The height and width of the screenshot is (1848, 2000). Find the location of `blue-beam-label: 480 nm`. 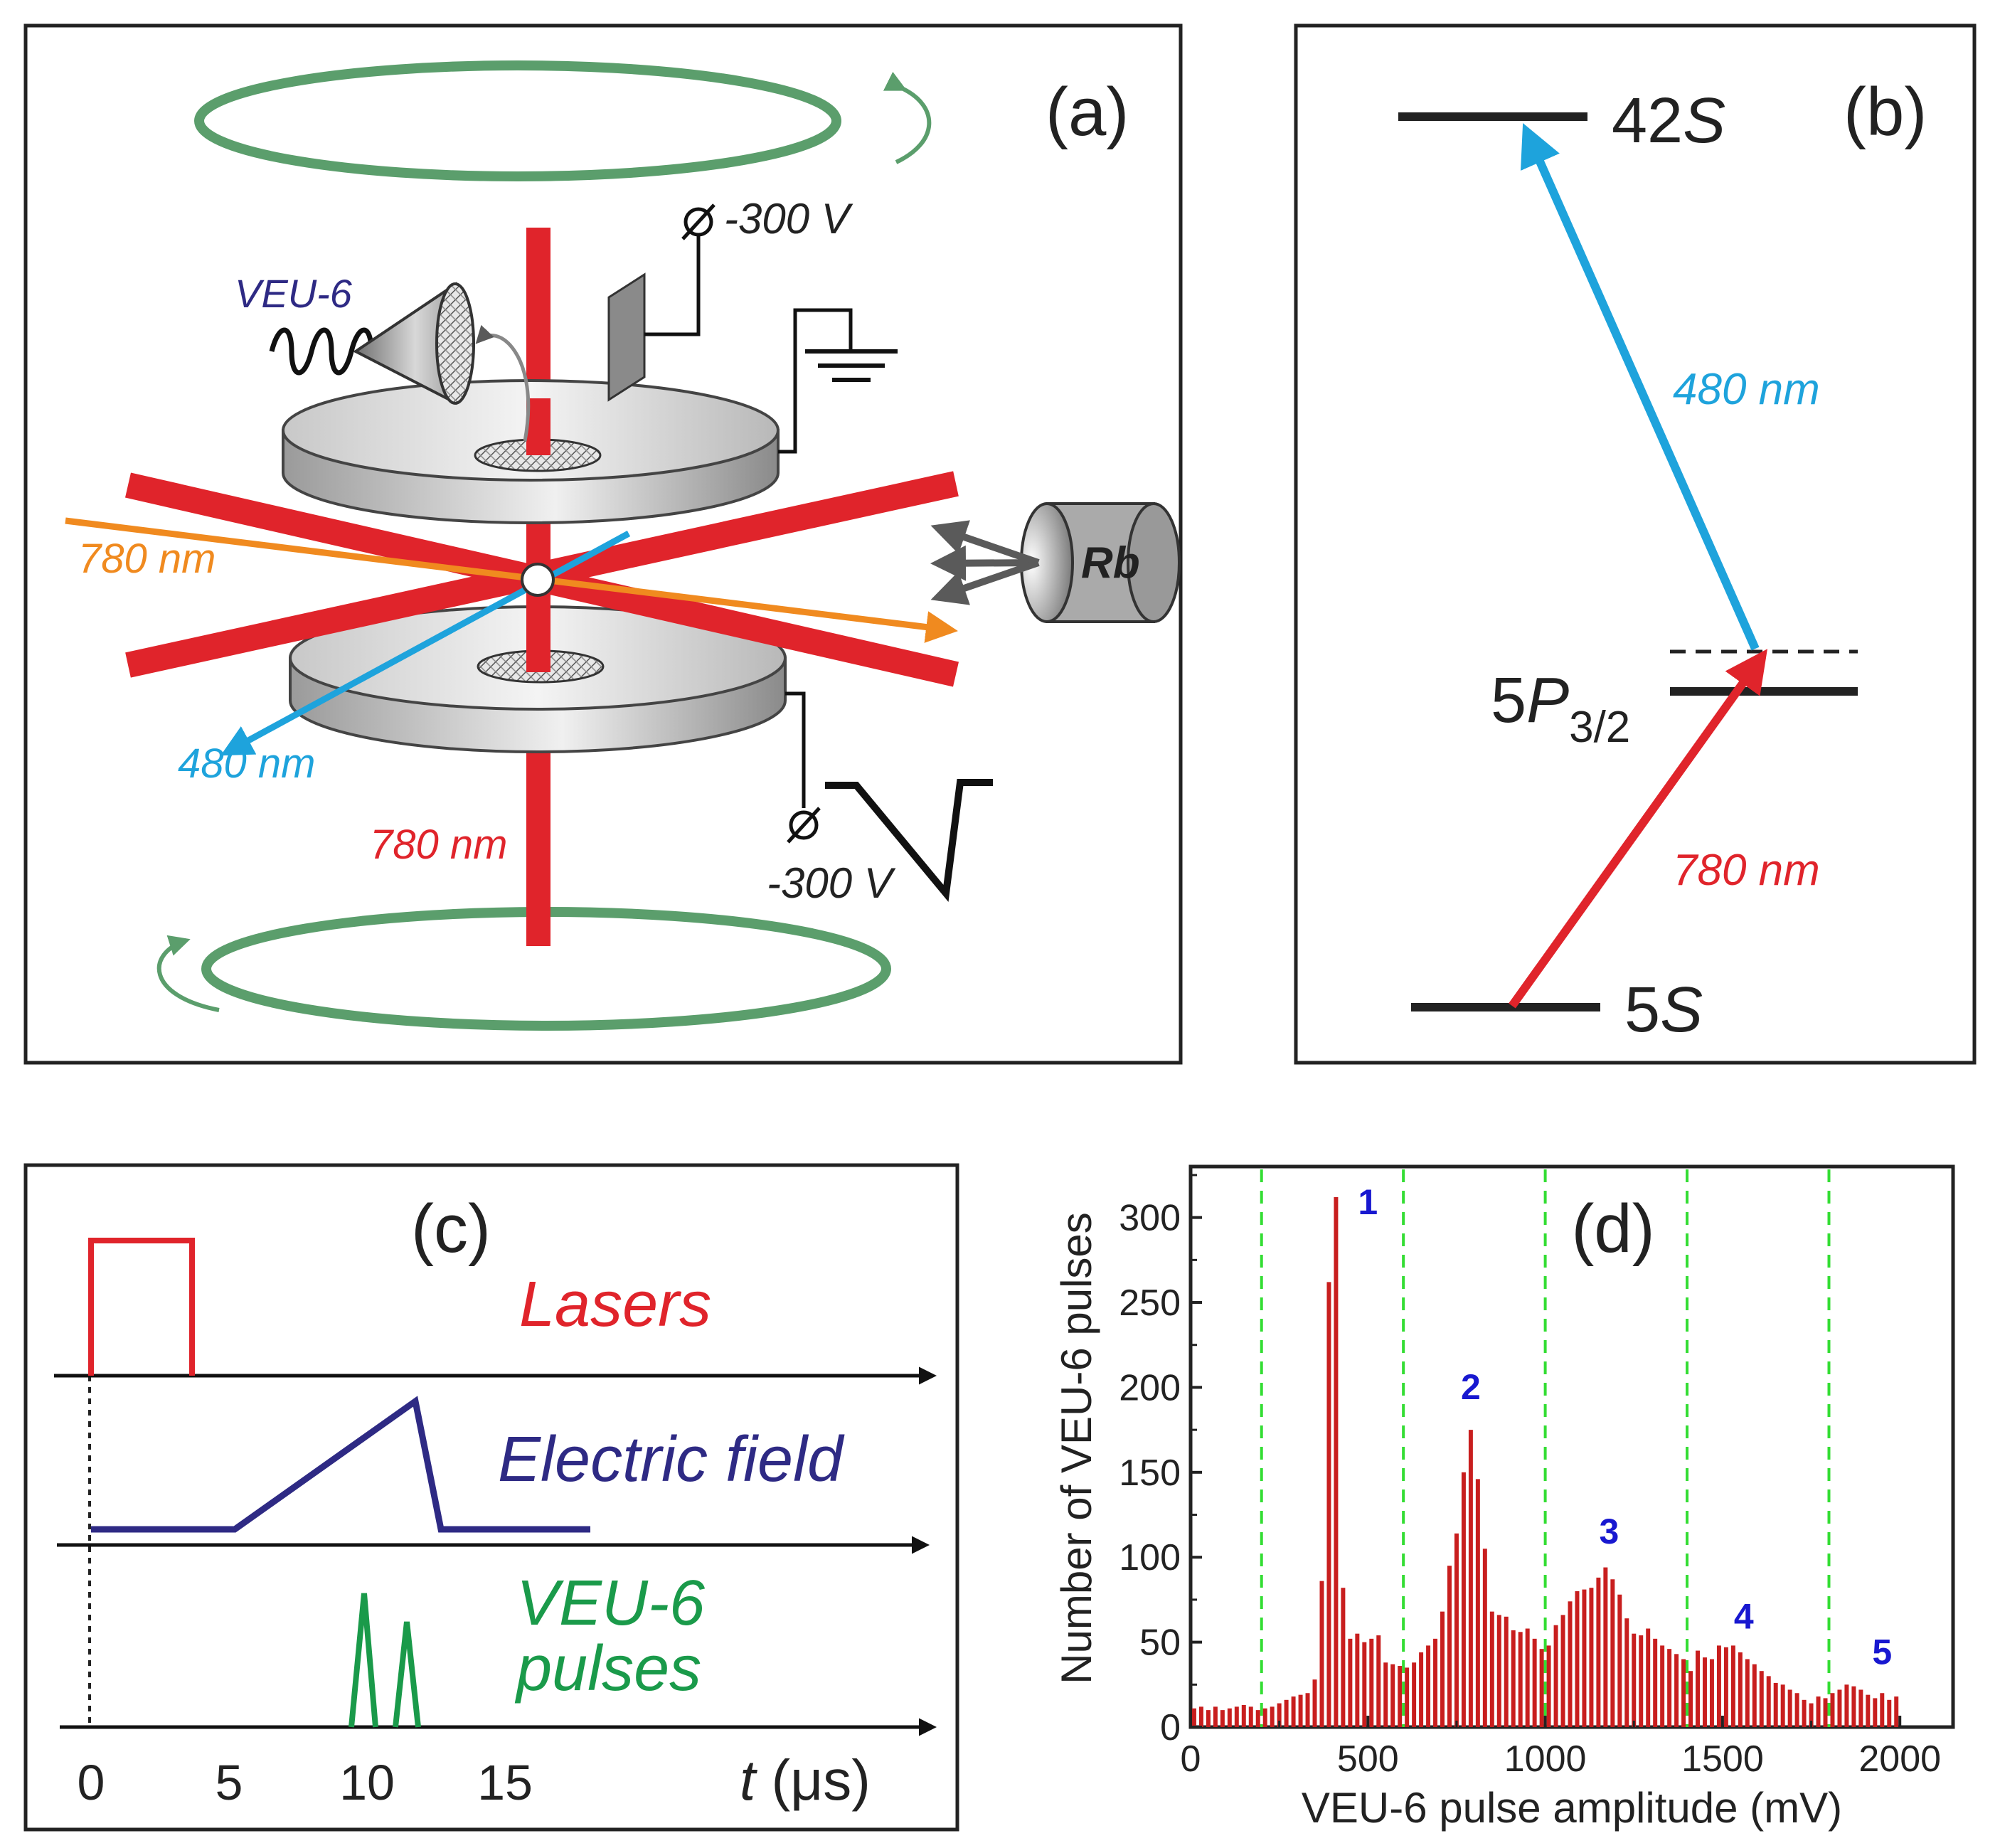

blue-beam-label: 480 nm is located at coordinates (246, 763).